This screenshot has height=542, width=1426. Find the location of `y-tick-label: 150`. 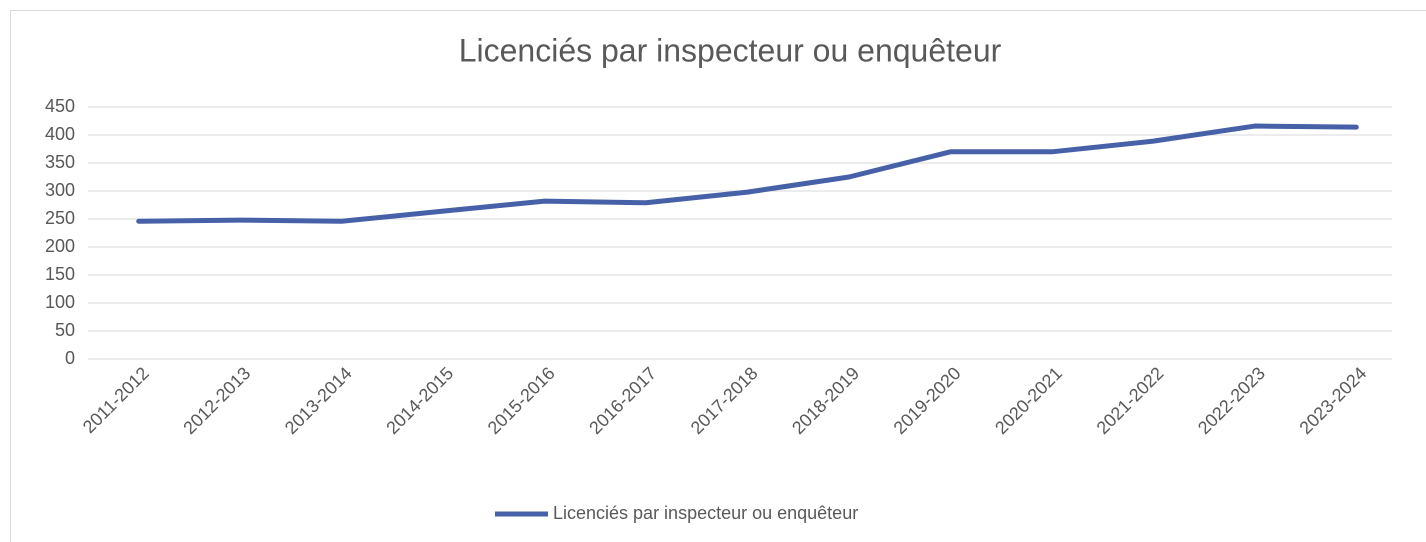

y-tick-label: 150 is located at coordinates (60, 274).